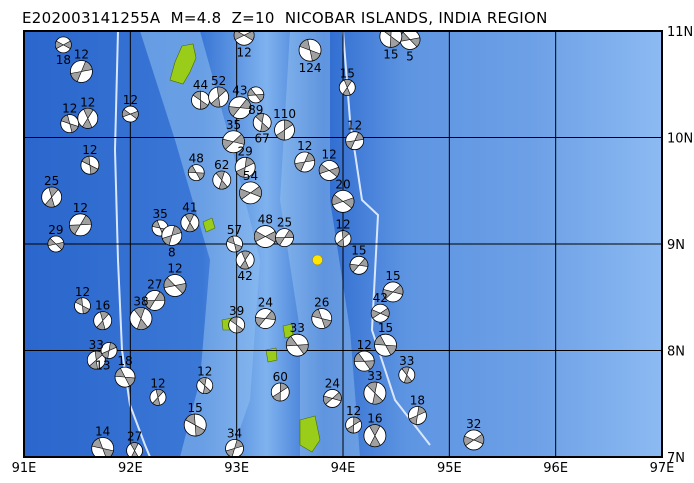 This screenshot has width=694, height=483. Describe the element at coordinates (96, 345) in the screenshot. I see `depth-label: 33` at that location.